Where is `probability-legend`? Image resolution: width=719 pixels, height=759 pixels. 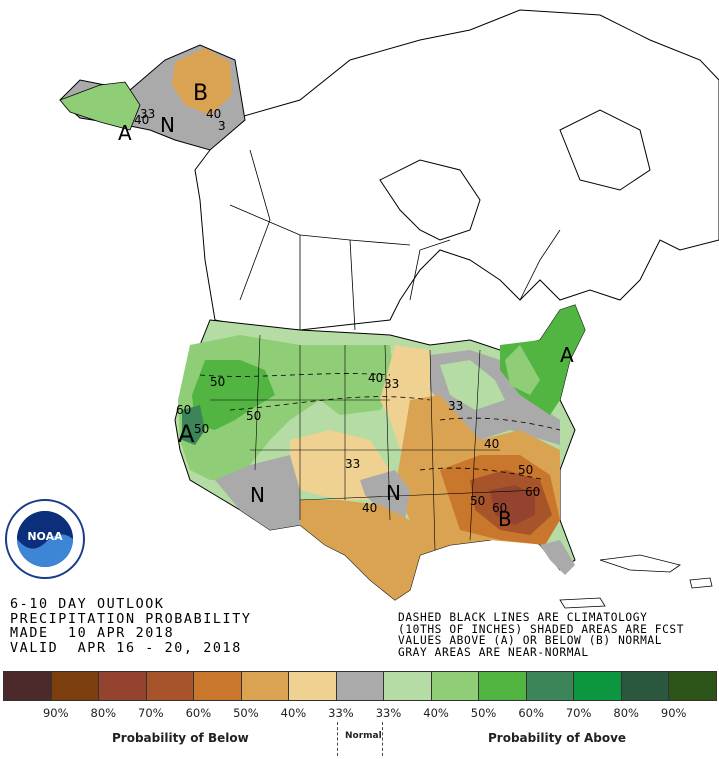 probability-legend is located at coordinates (360, 686).